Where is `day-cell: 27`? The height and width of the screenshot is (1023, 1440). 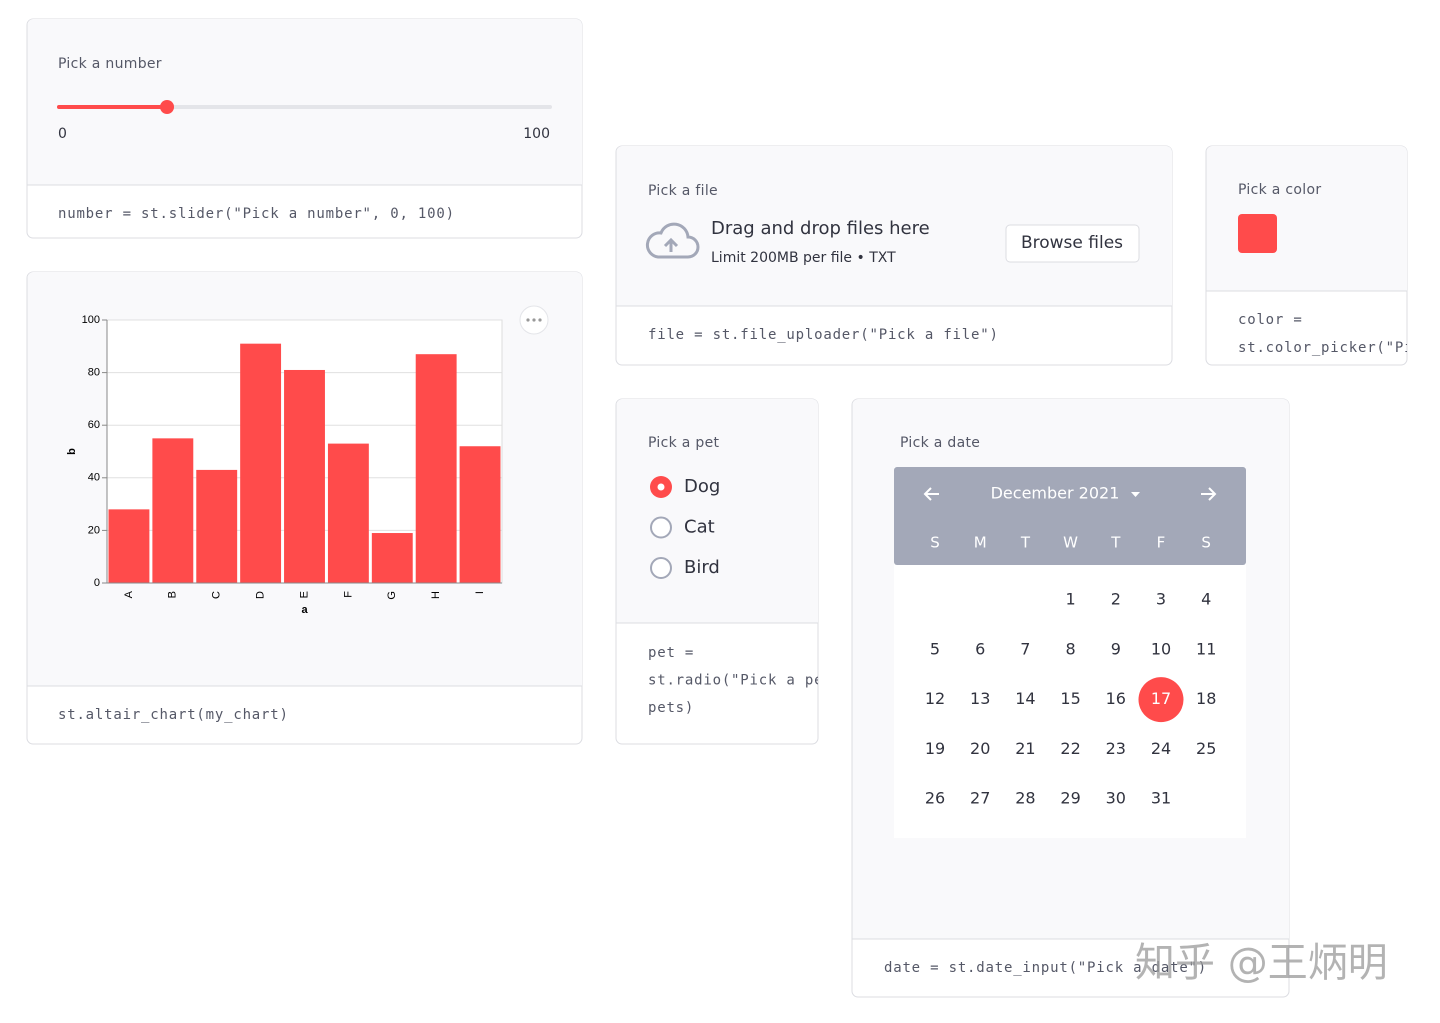 day-cell: 27 is located at coordinates (980, 798).